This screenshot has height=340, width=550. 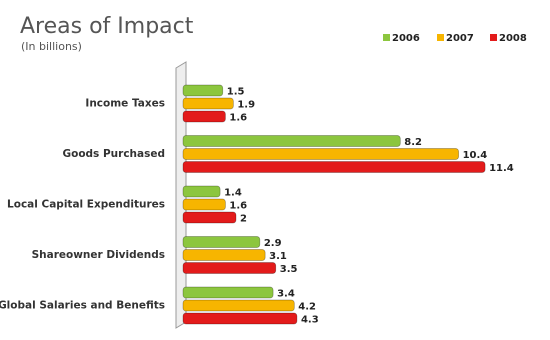 I want to click on legend-label: 2007, so click(x=460, y=38).